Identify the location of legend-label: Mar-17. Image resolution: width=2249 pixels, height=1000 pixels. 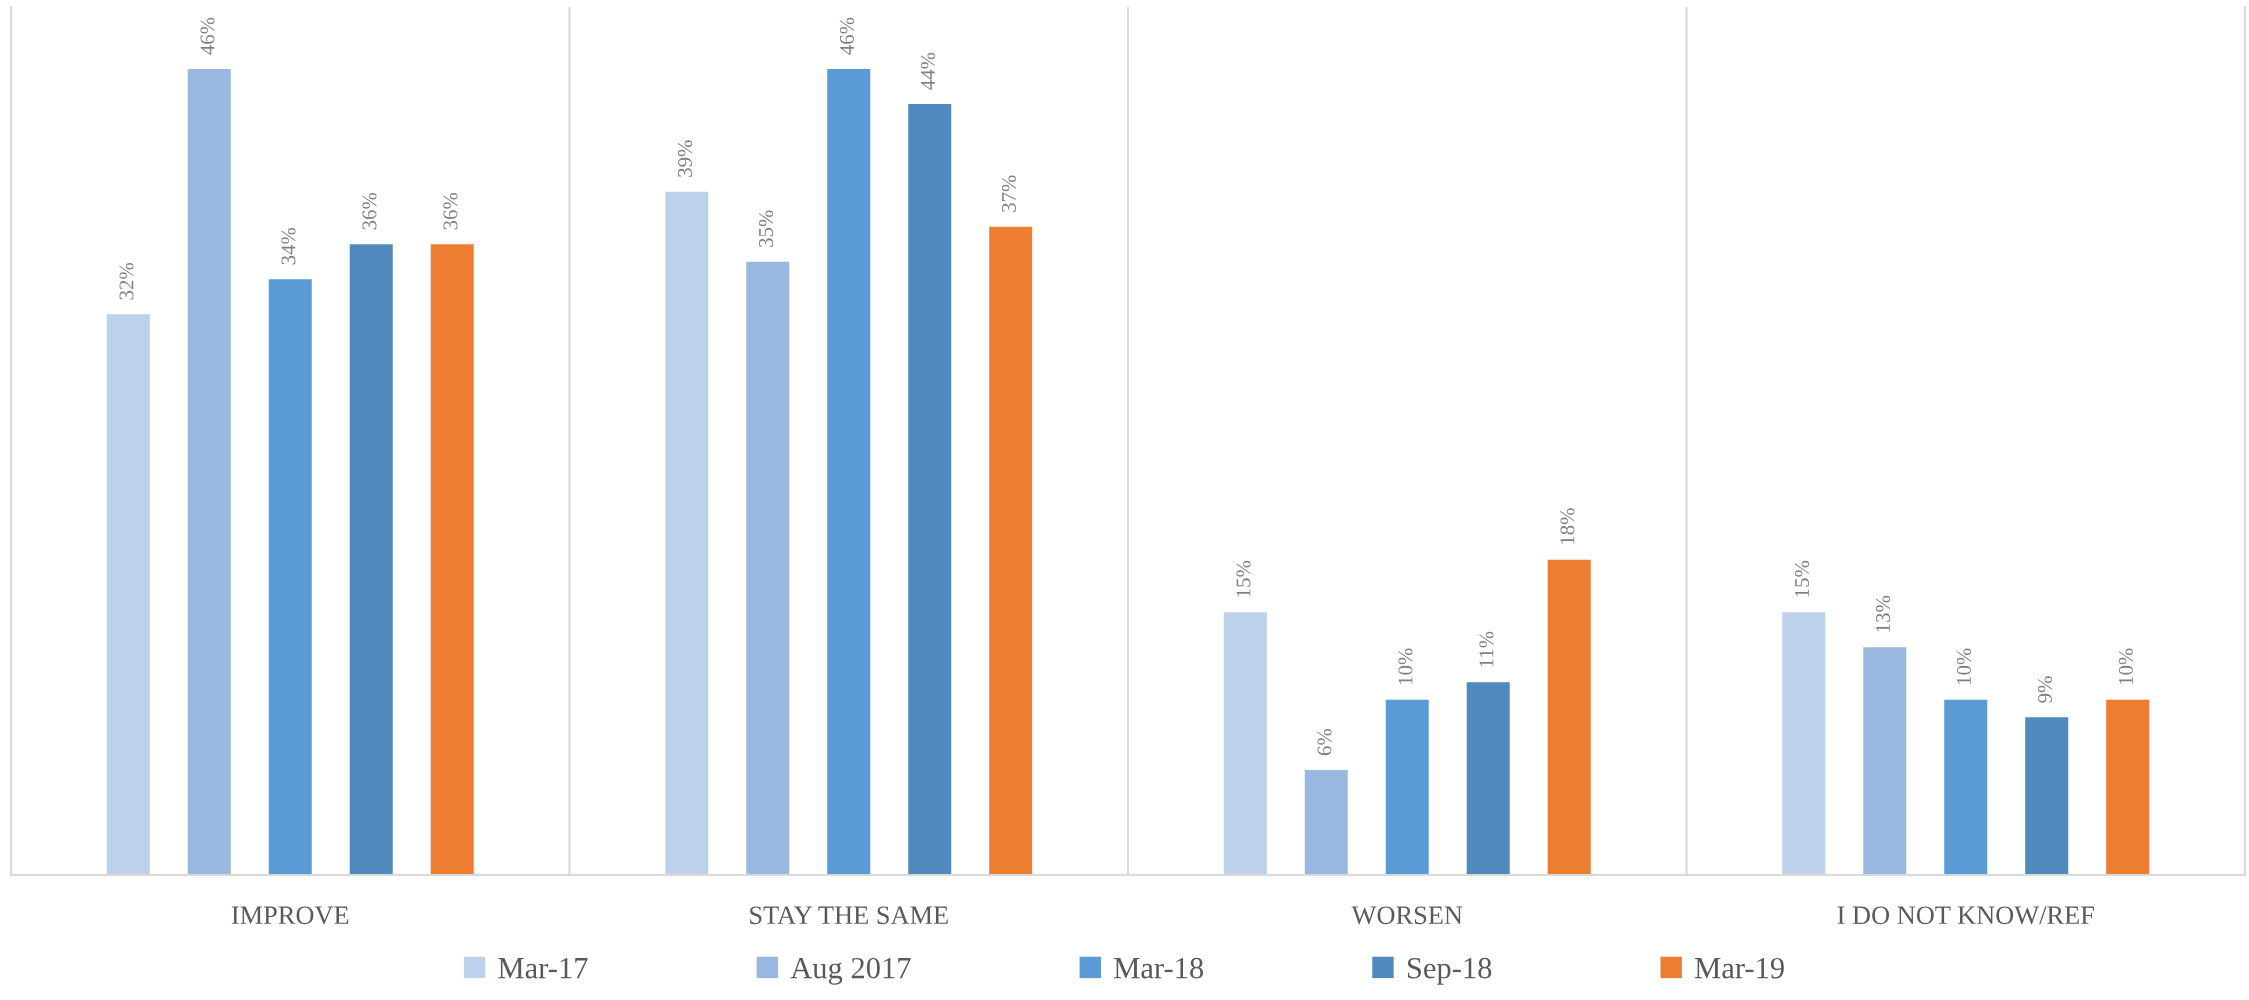
(543, 968).